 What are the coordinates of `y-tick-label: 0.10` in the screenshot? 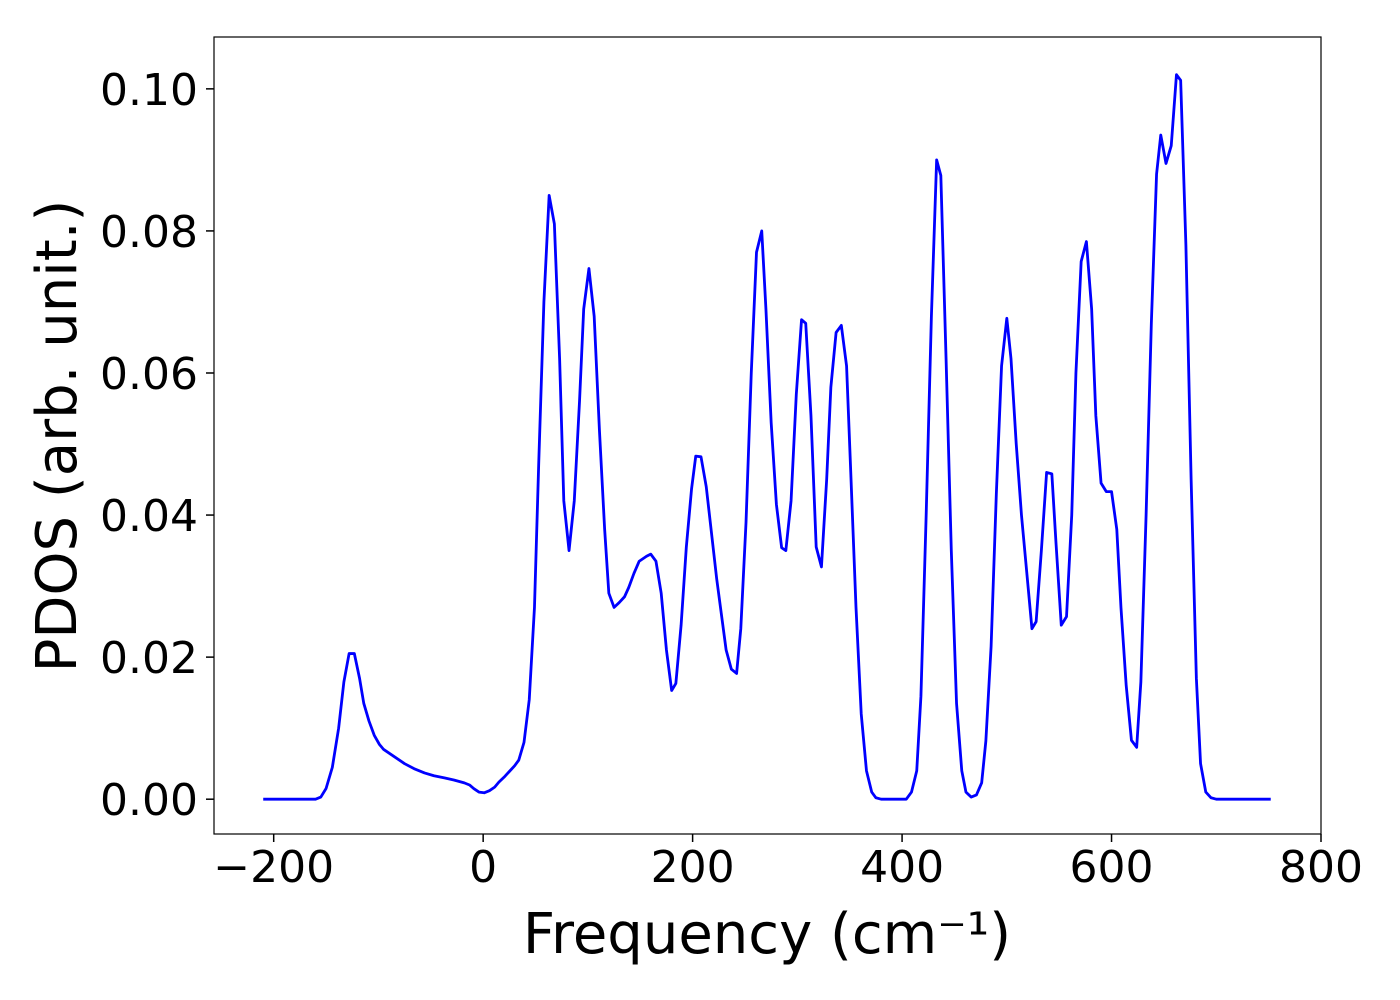 It's located at (149, 90).